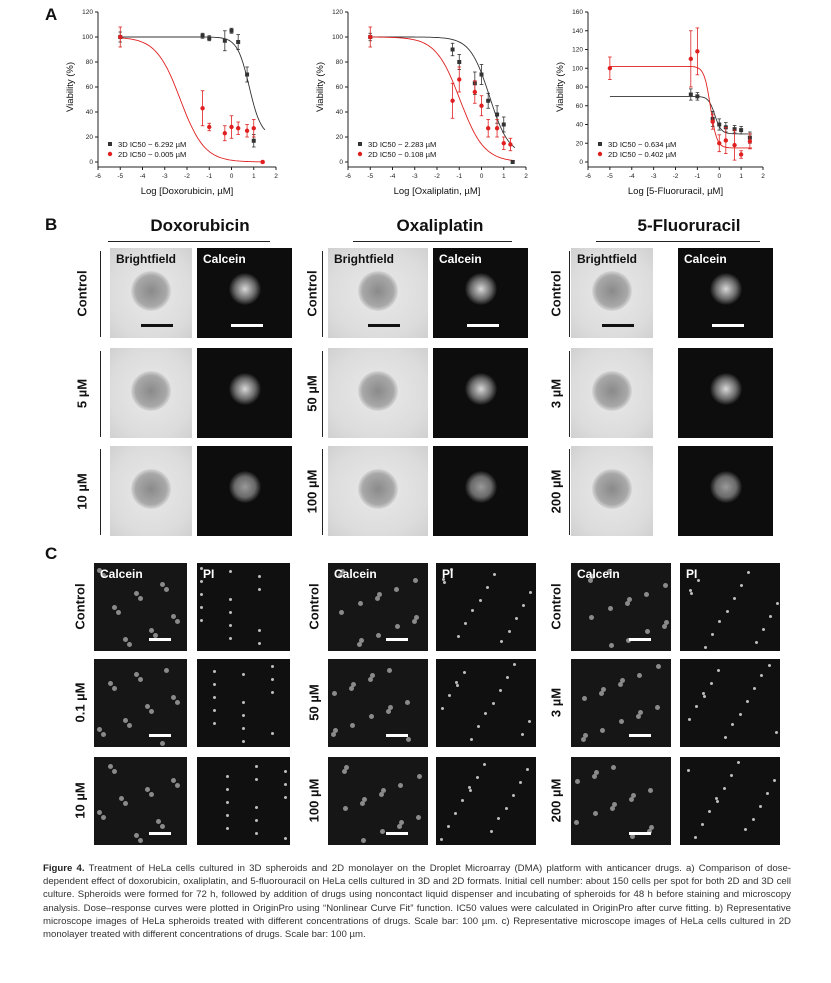 The image size is (831, 983). I want to click on brightfield-image, so click(612, 393).